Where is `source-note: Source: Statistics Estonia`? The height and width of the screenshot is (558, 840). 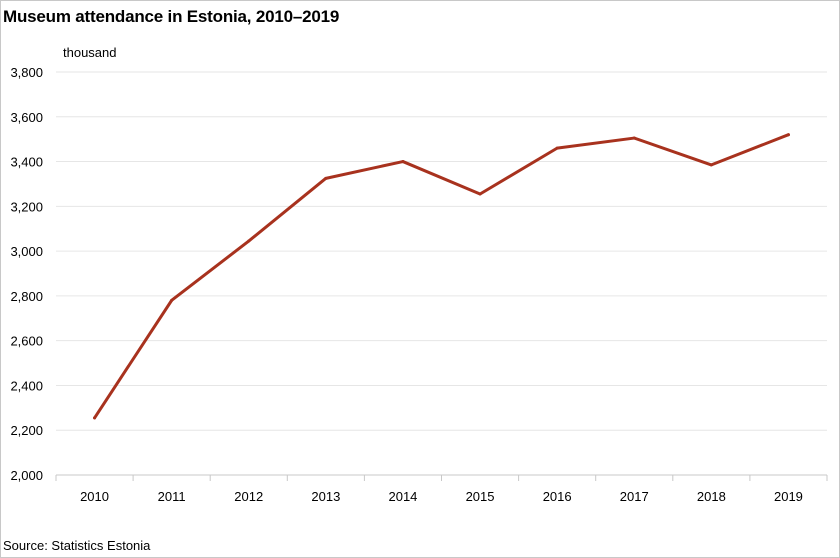
source-note: Source: Statistics Estonia is located at coordinates (77, 545).